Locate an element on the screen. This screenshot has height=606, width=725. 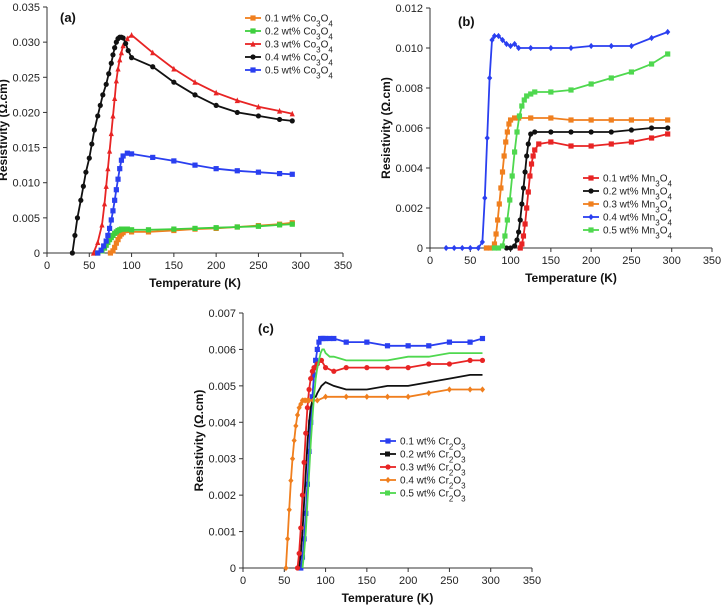
x-tick-label: 250 is located at coordinates (631, 261).